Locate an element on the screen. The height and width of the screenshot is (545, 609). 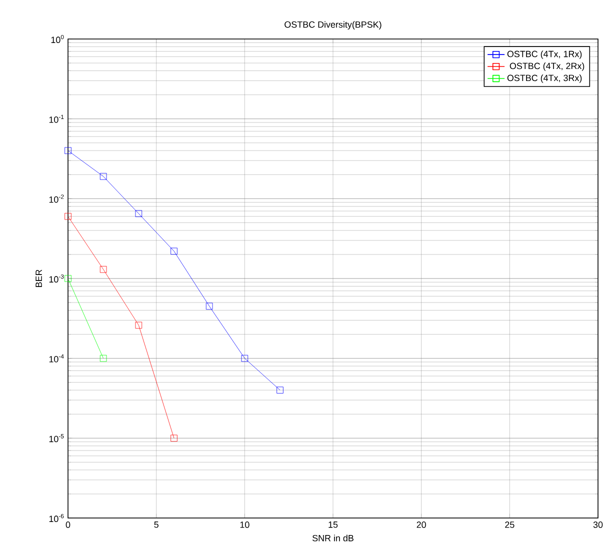
x-axis-title: SNR in dB is located at coordinates (333, 538).